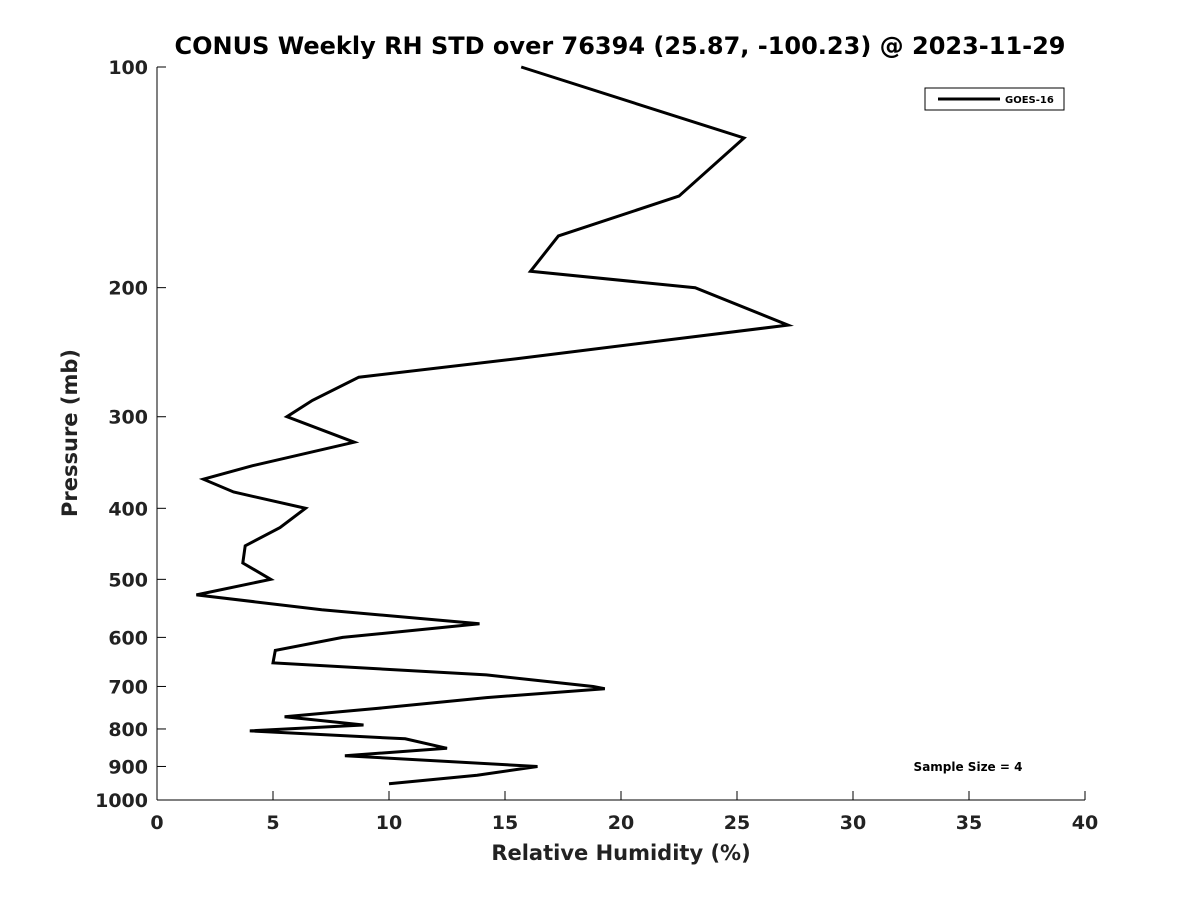 The image size is (1200, 900). Describe the element at coordinates (128, 418) in the screenshot. I see `y-tick-label: 300` at that location.